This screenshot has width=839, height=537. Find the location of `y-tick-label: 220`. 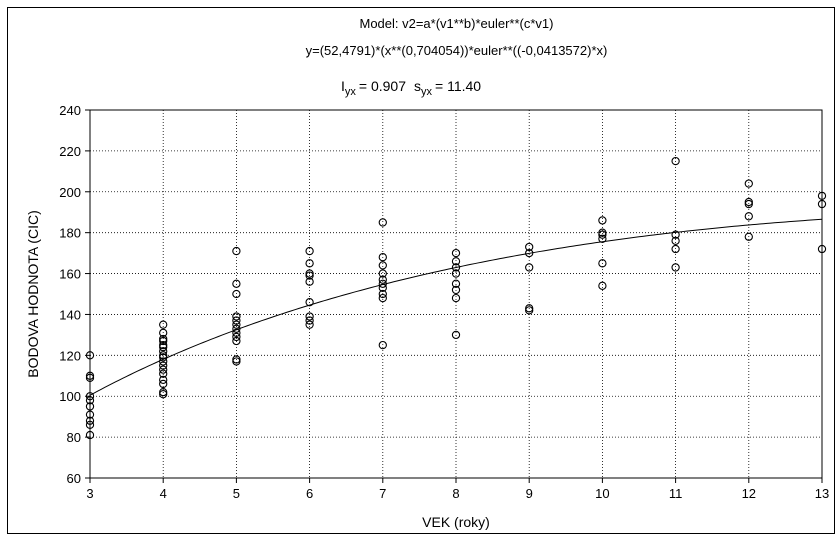

y-tick-label: 220 is located at coordinates (70, 151).